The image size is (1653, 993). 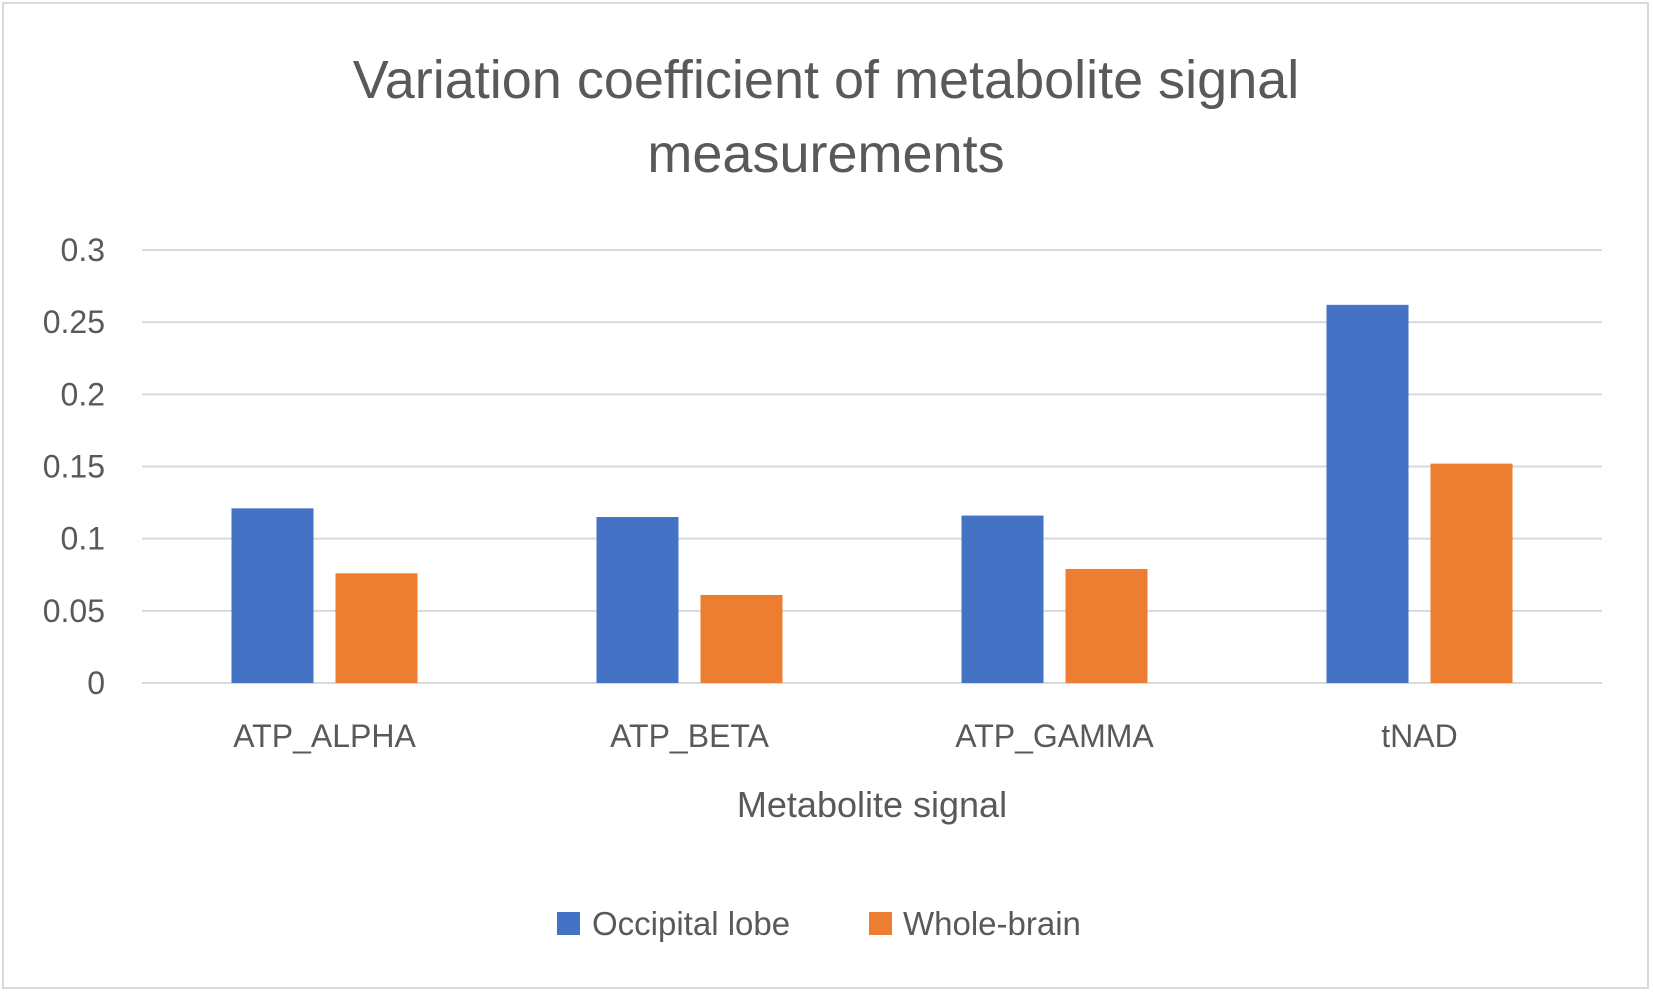 What do you see at coordinates (83, 250) in the screenshot?
I see `y-tick-label: 0.3` at bounding box center [83, 250].